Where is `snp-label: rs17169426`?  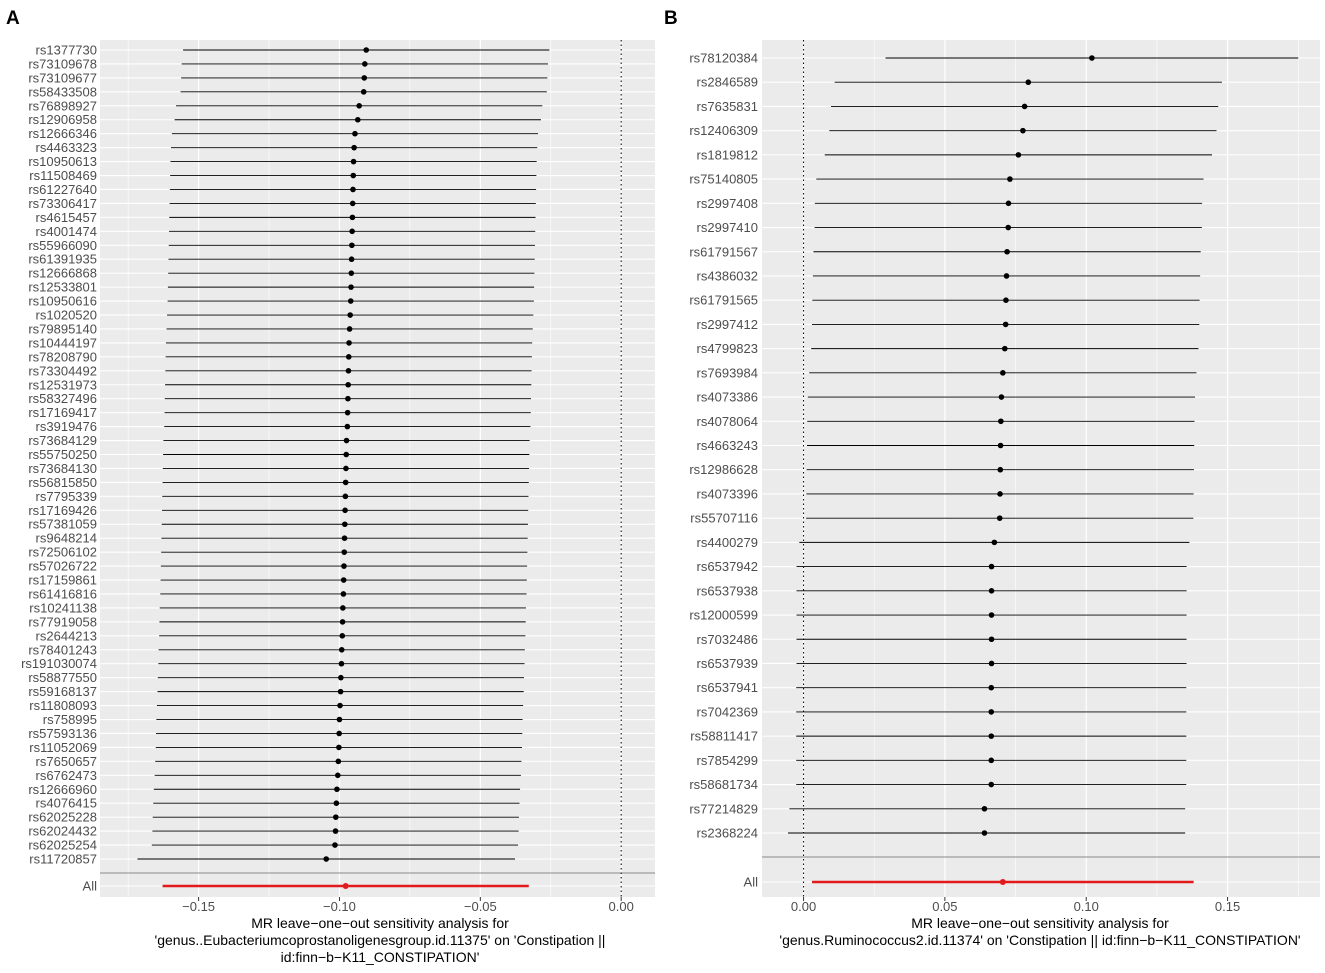
snp-label: rs17169426 is located at coordinates (62, 510).